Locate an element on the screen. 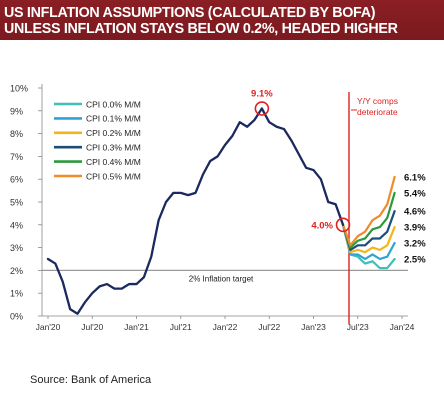 This screenshot has height=402, width=444. y-tick-label: 4% is located at coordinates (16, 225).